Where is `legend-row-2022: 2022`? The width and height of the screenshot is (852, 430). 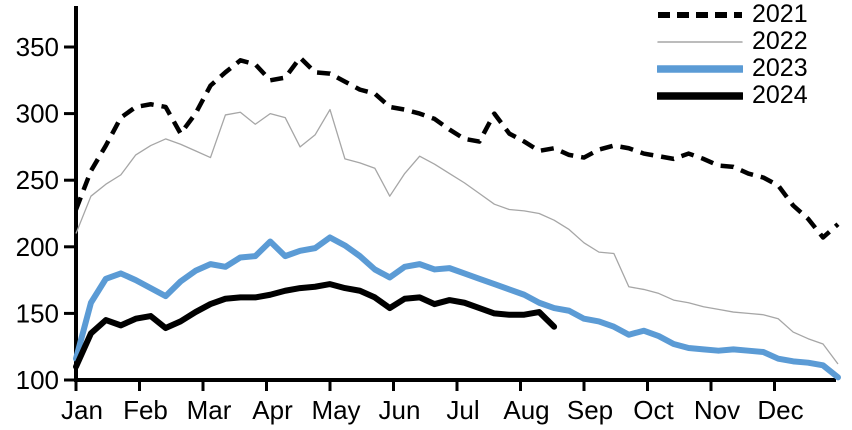
legend-row-2022: 2022 is located at coordinates (732, 41).